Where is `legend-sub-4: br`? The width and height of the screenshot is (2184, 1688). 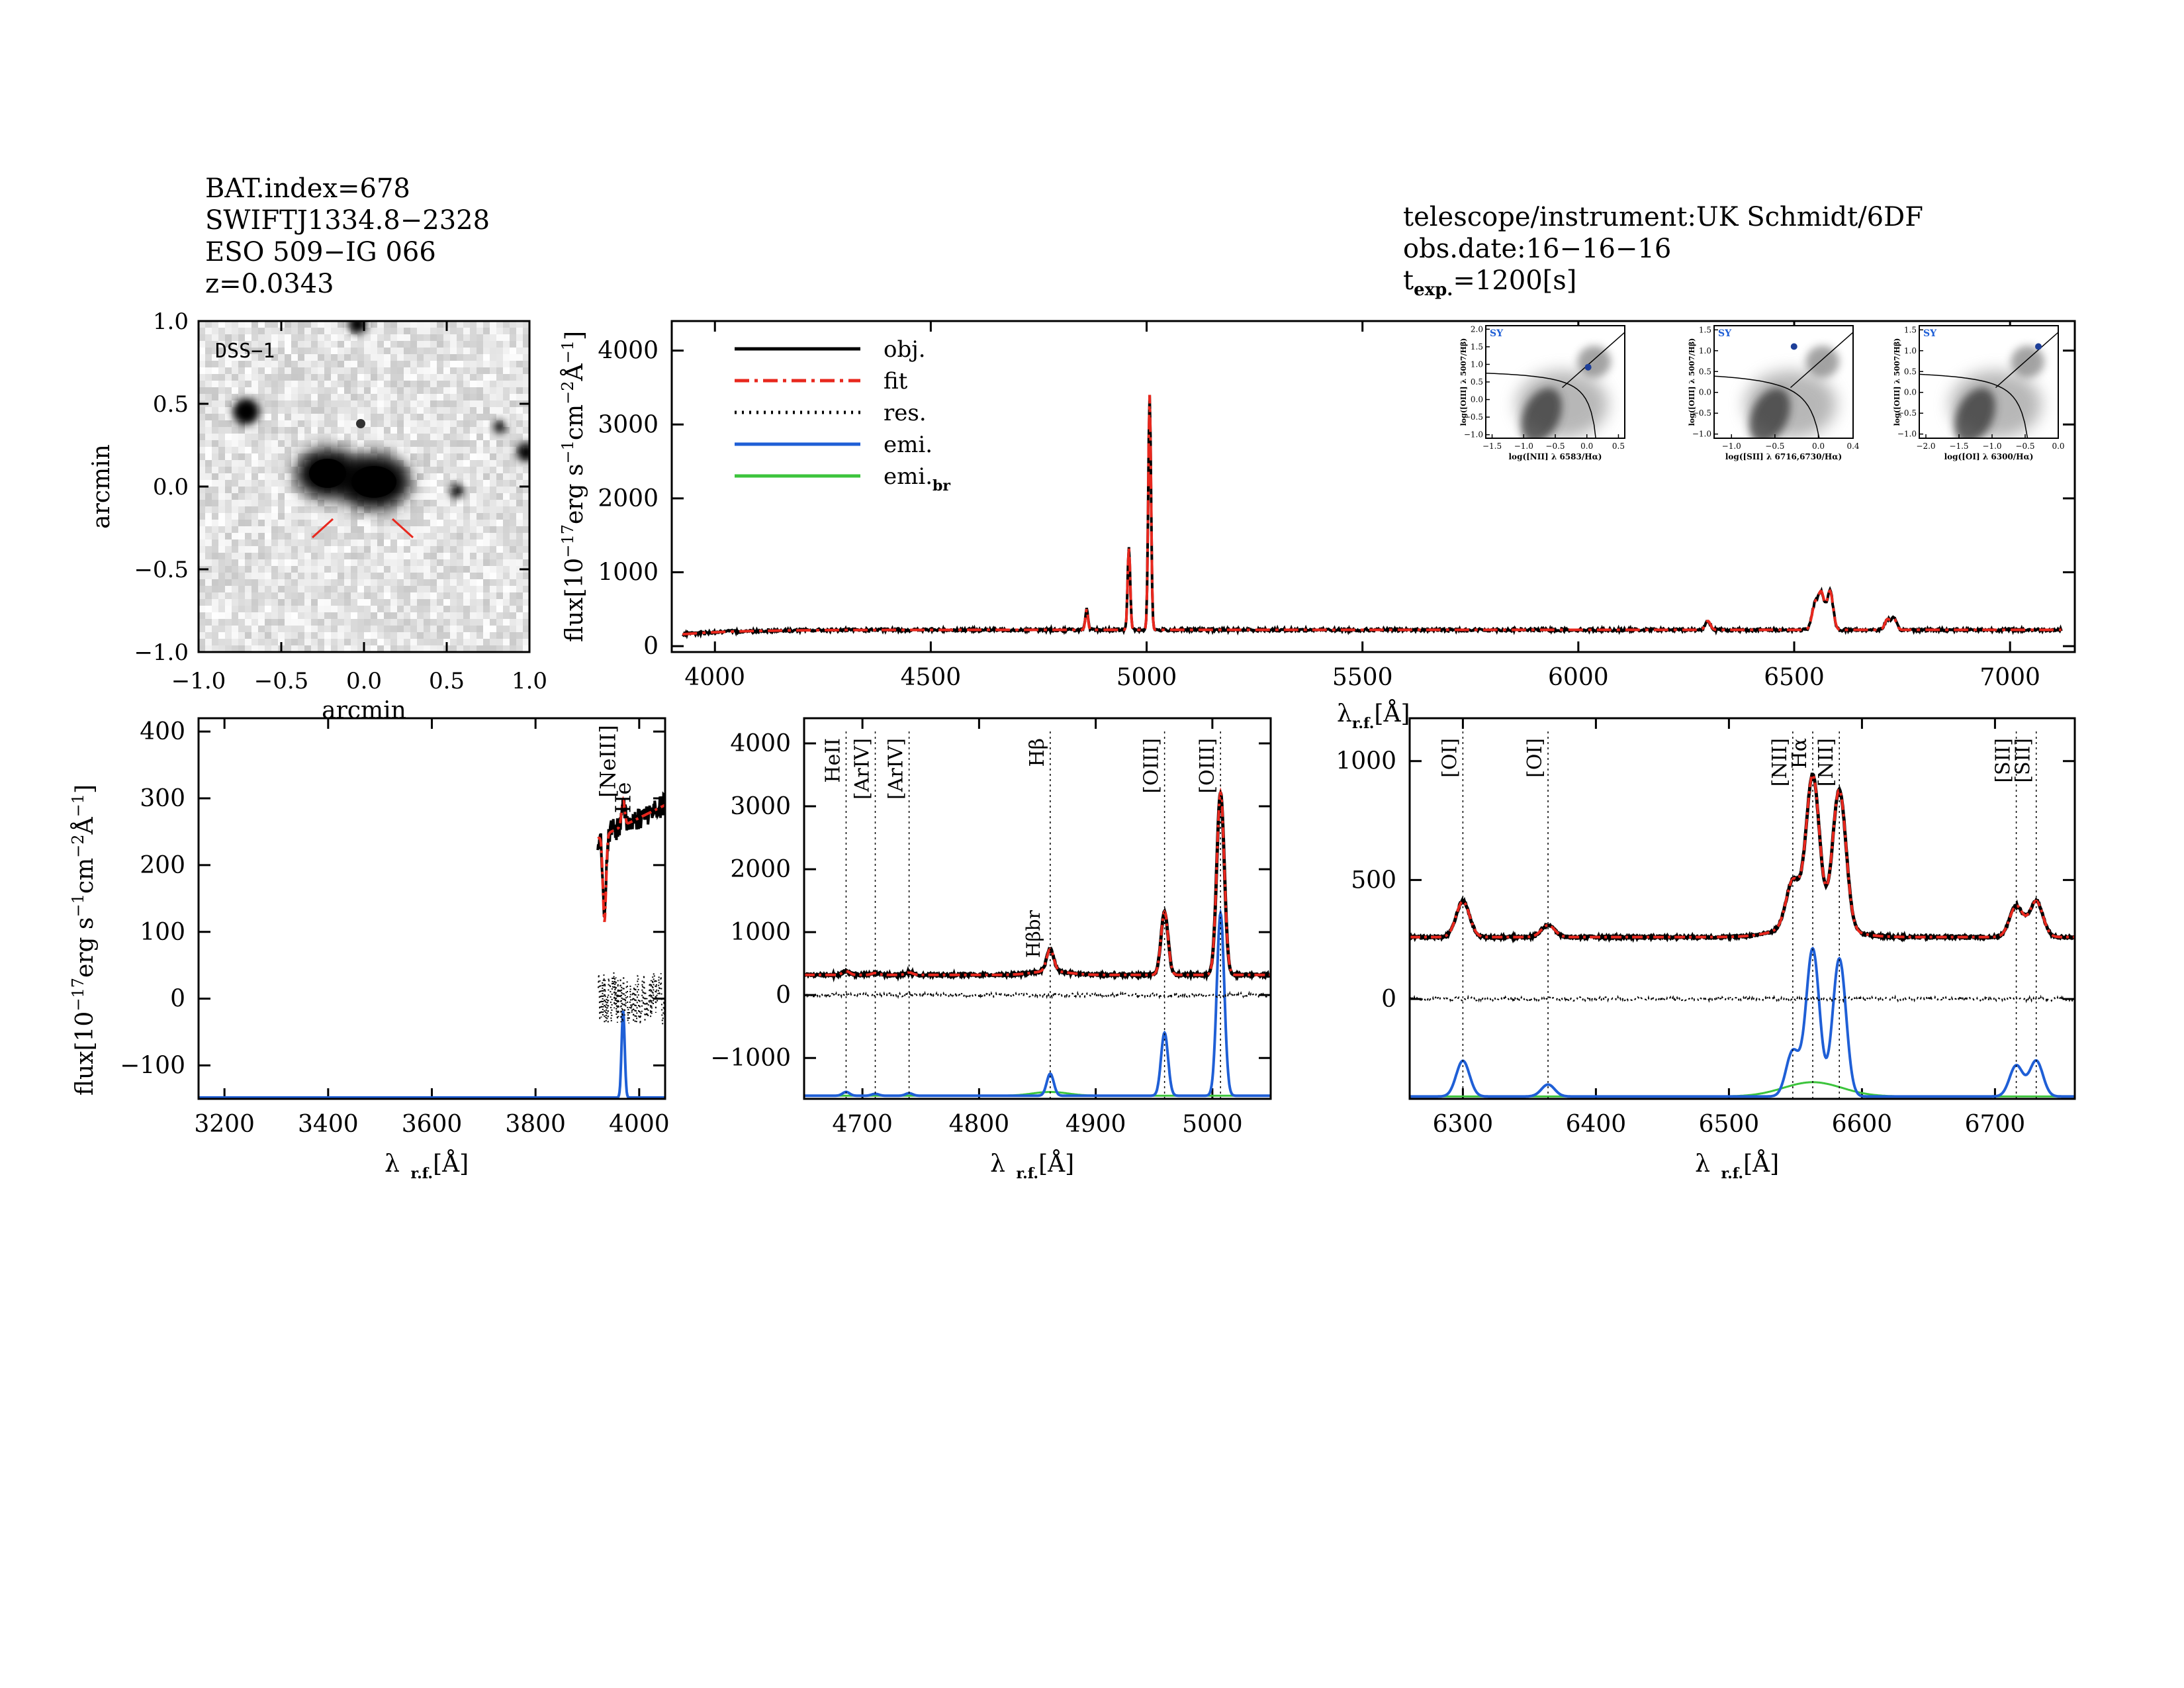
legend-sub-4: br is located at coordinates (941, 485).